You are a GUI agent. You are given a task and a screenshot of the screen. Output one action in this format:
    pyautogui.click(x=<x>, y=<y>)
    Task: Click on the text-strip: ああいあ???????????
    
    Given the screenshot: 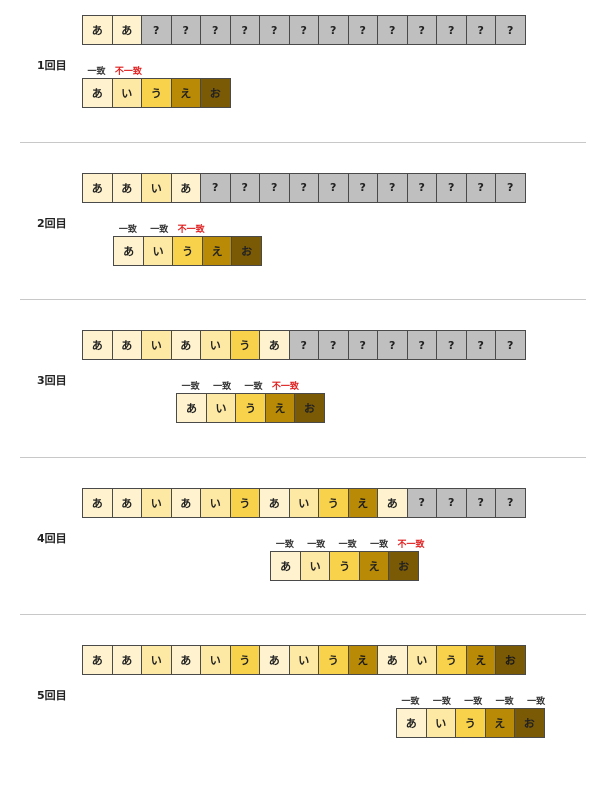 What is the action you would take?
    pyautogui.click(x=304, y=187)
    